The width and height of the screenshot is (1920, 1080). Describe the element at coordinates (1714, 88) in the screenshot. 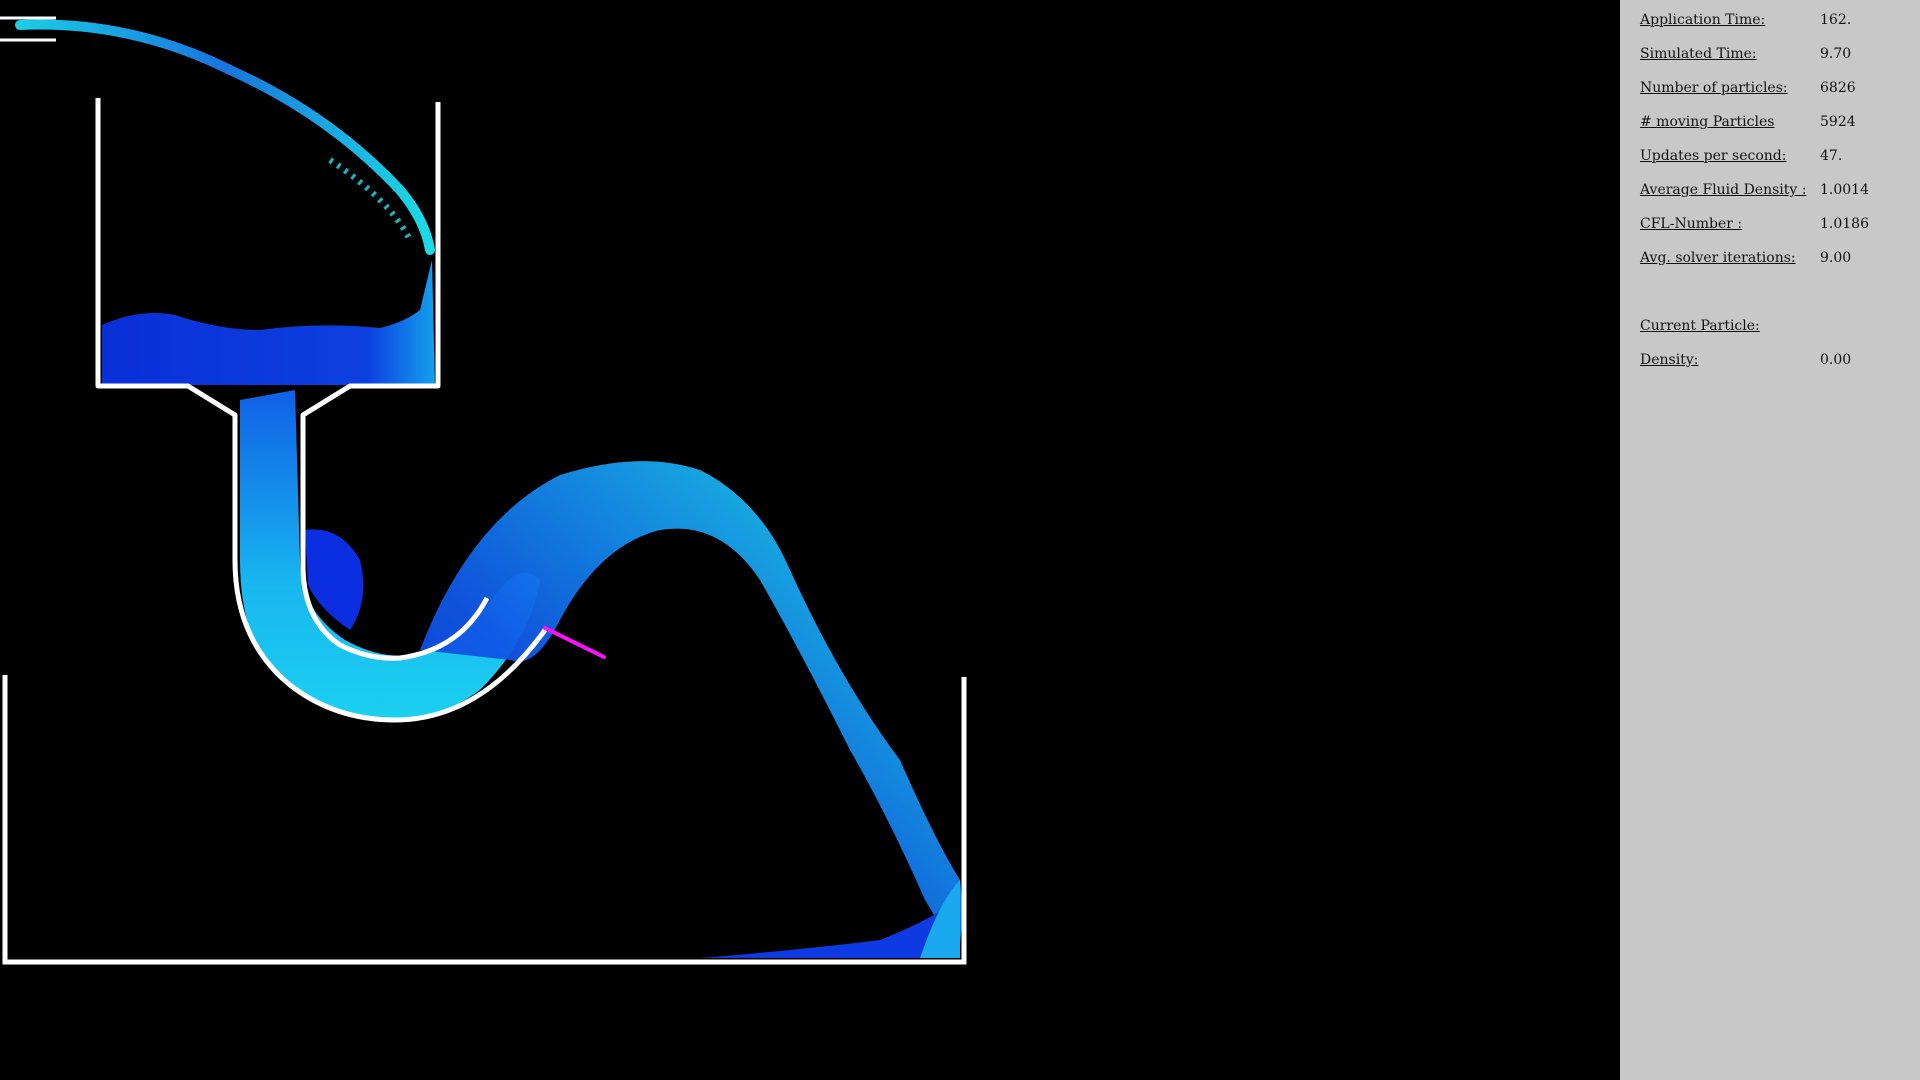

I see `stat-label: Number of particles:` at that location.